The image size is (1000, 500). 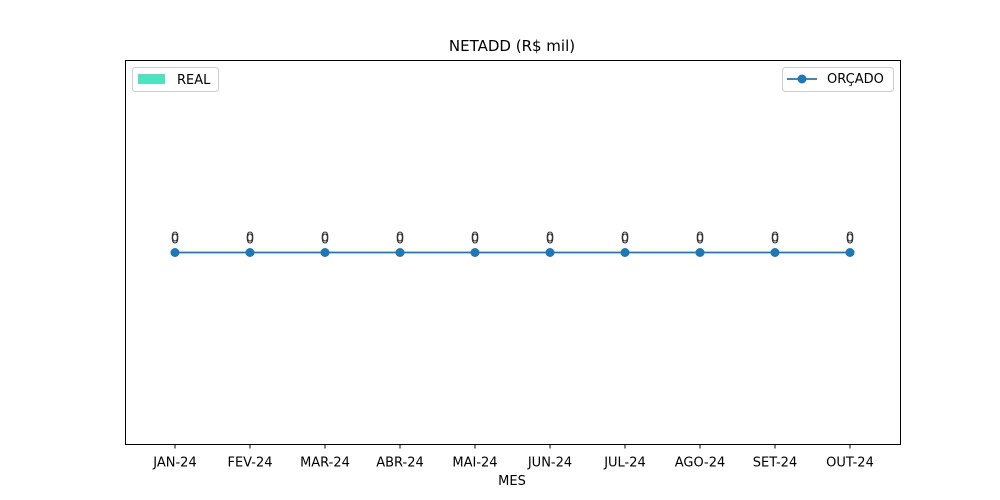 What do you see at coordinates (624, 463) in the screenshot?
I see `x-tick-label: JUL-24` at bounding box center [624, 463].